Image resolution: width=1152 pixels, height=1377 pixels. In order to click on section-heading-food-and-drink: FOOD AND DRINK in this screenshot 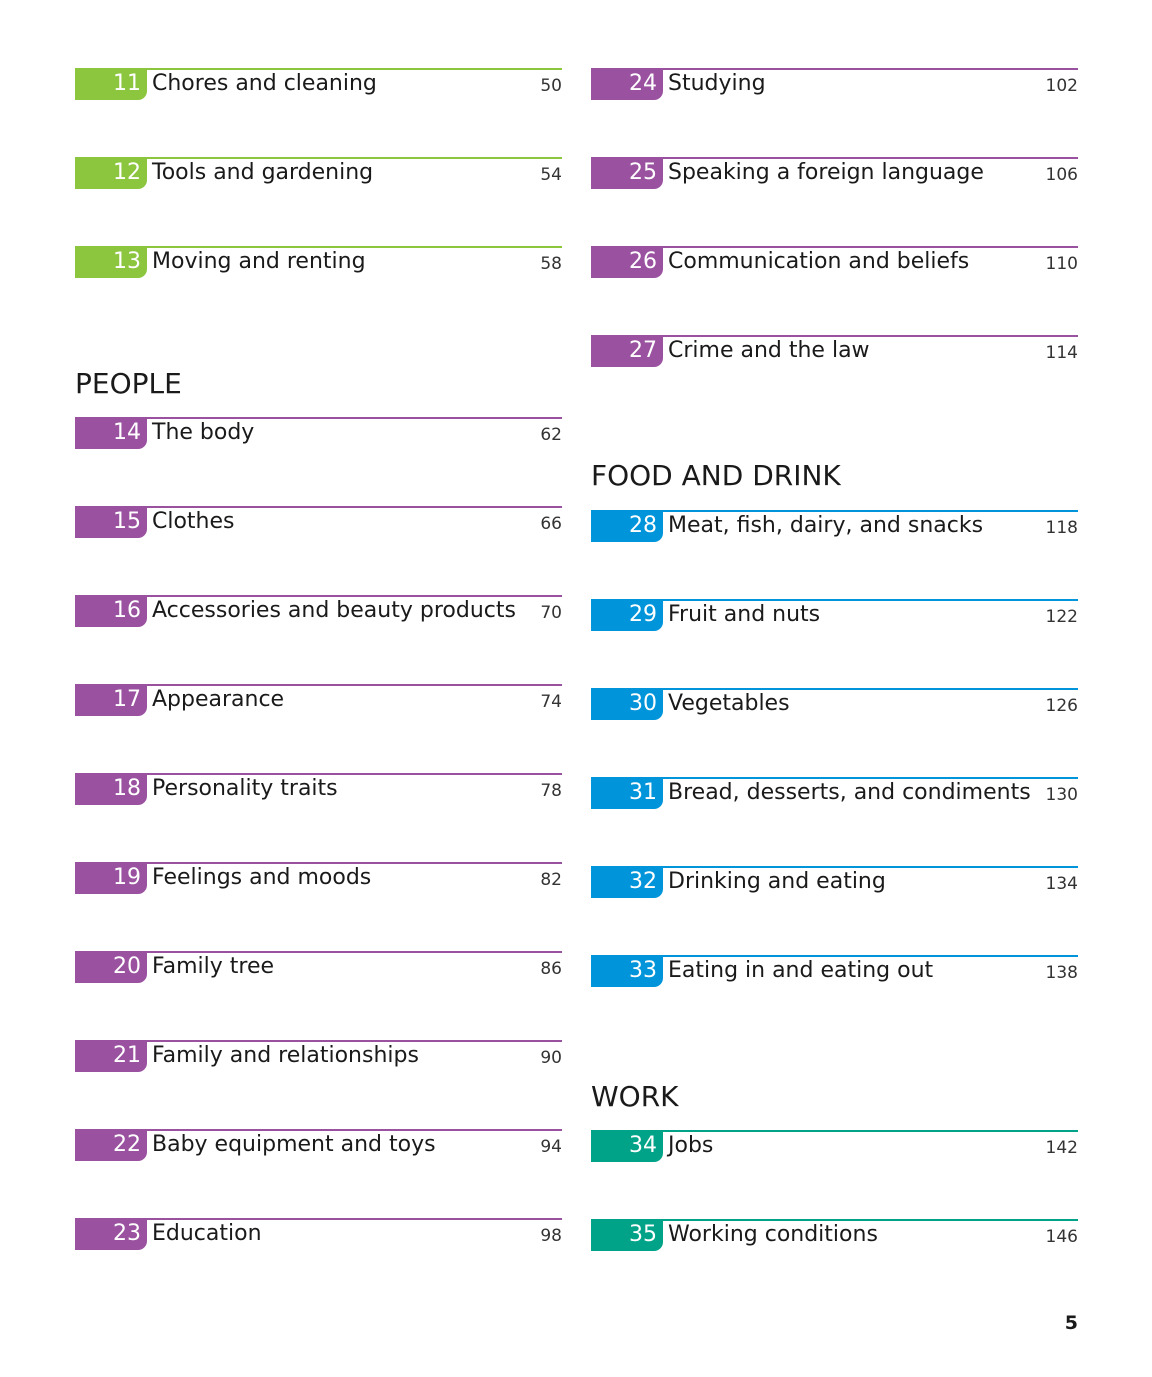, I will do `click(716, 475)`.